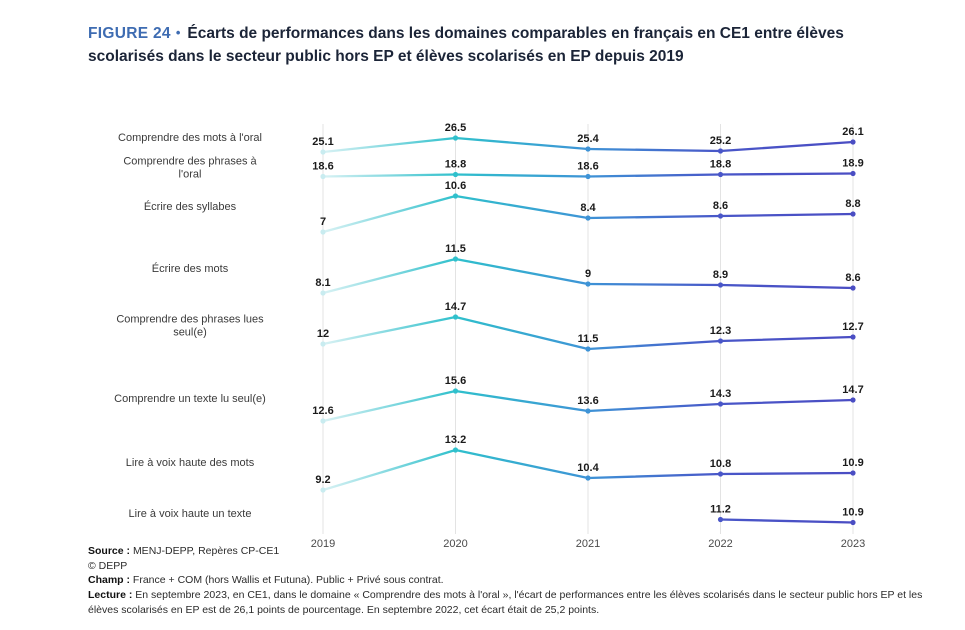 The width and height of the screenshot is (965, 630). I want to click on row-label: seul(e), so click(190, 333).